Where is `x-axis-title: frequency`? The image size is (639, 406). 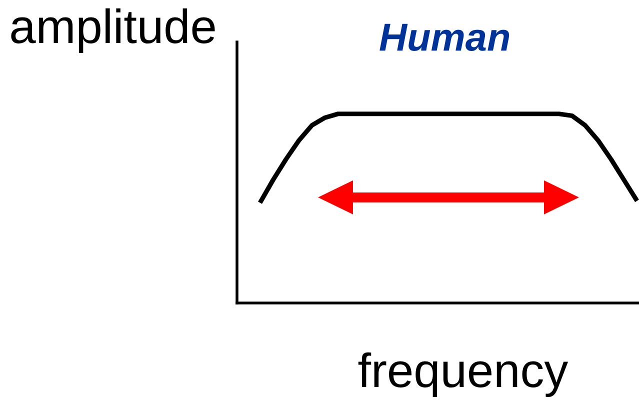 x-axis-title: frequency is located at coordinates (463, 374).